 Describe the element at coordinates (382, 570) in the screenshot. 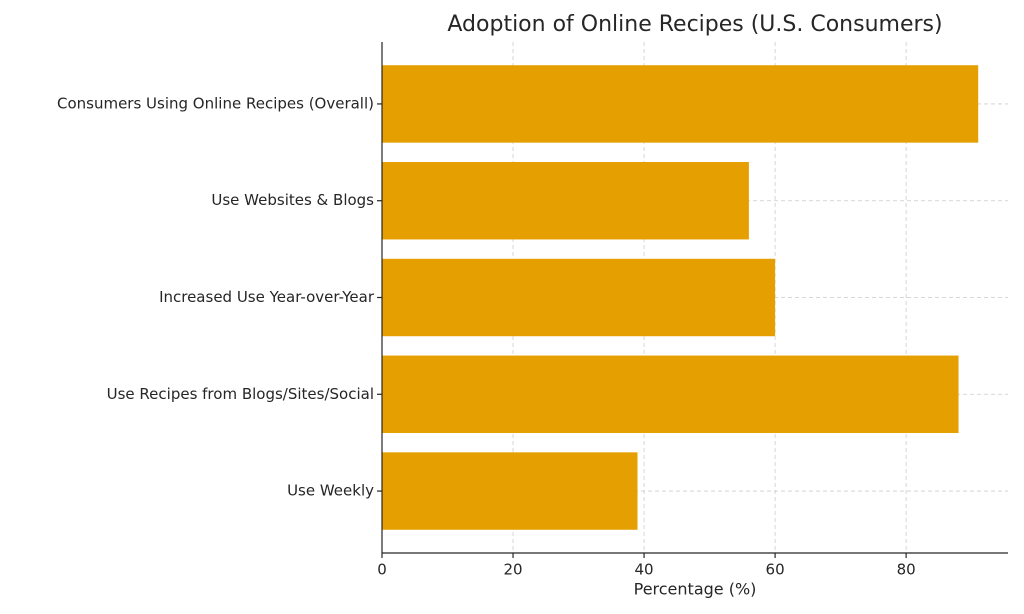

I see `x-tick-label: 0` at that location.